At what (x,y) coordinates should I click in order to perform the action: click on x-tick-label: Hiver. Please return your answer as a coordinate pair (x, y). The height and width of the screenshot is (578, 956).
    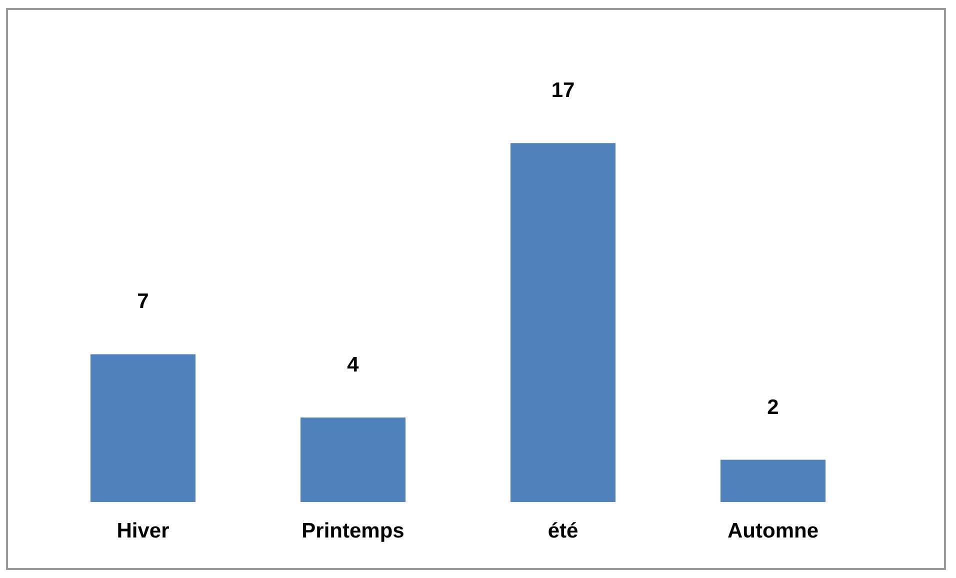
    Looking at the image, I should click on (143, 531).